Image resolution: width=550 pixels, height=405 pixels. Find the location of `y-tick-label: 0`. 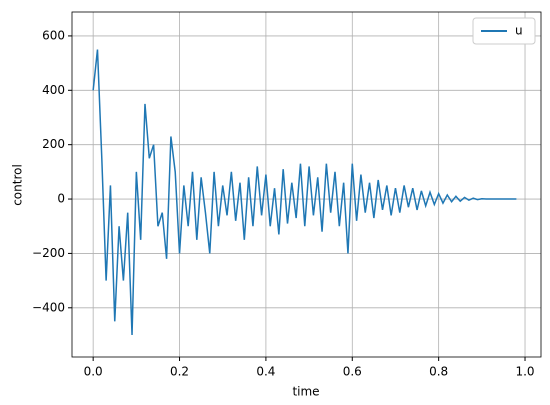

y-tick-label: 0 is located at coordinates (61, 199).